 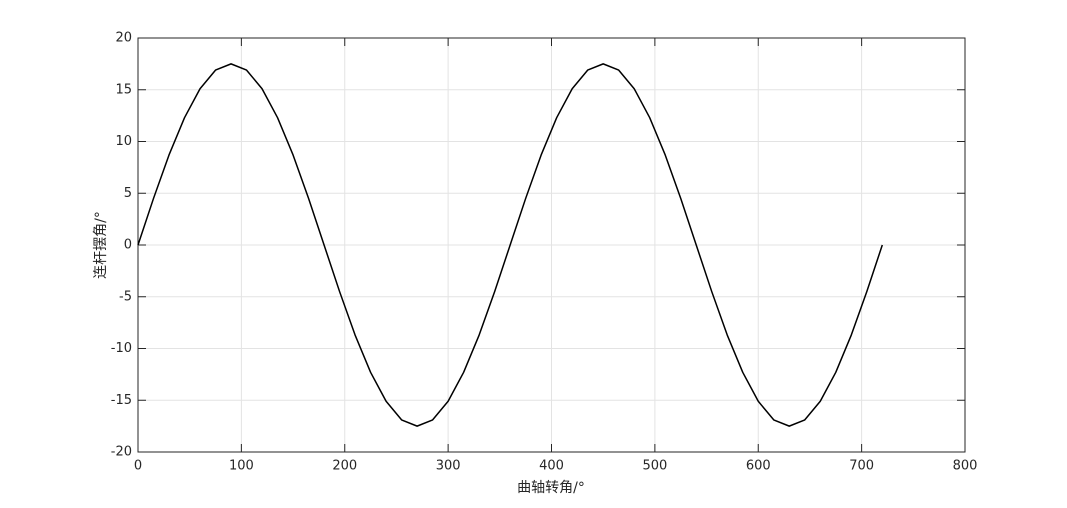 What do you see at coordinates (101, 245) in the screenshot?
I see `y-axis-label: 连杆摆角/°` at bounding box center [101, 245].